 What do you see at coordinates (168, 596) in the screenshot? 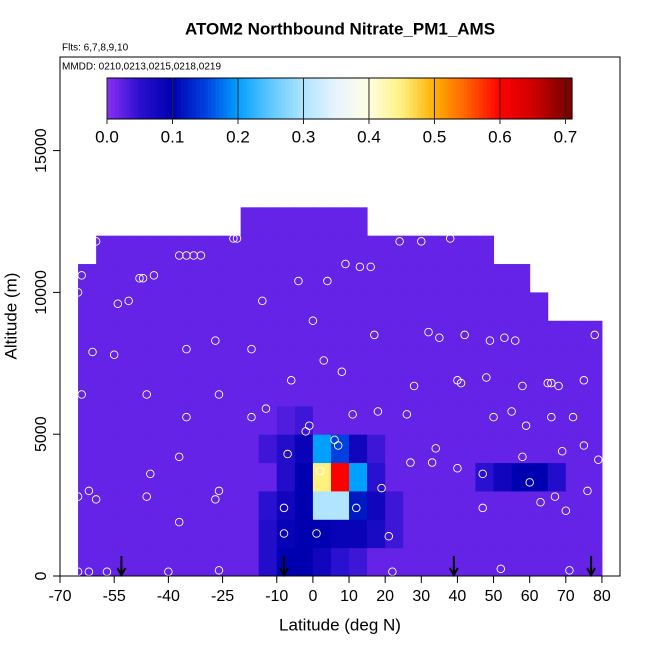
I see `x-tick-label: -40` at bounding box center [168, 596].